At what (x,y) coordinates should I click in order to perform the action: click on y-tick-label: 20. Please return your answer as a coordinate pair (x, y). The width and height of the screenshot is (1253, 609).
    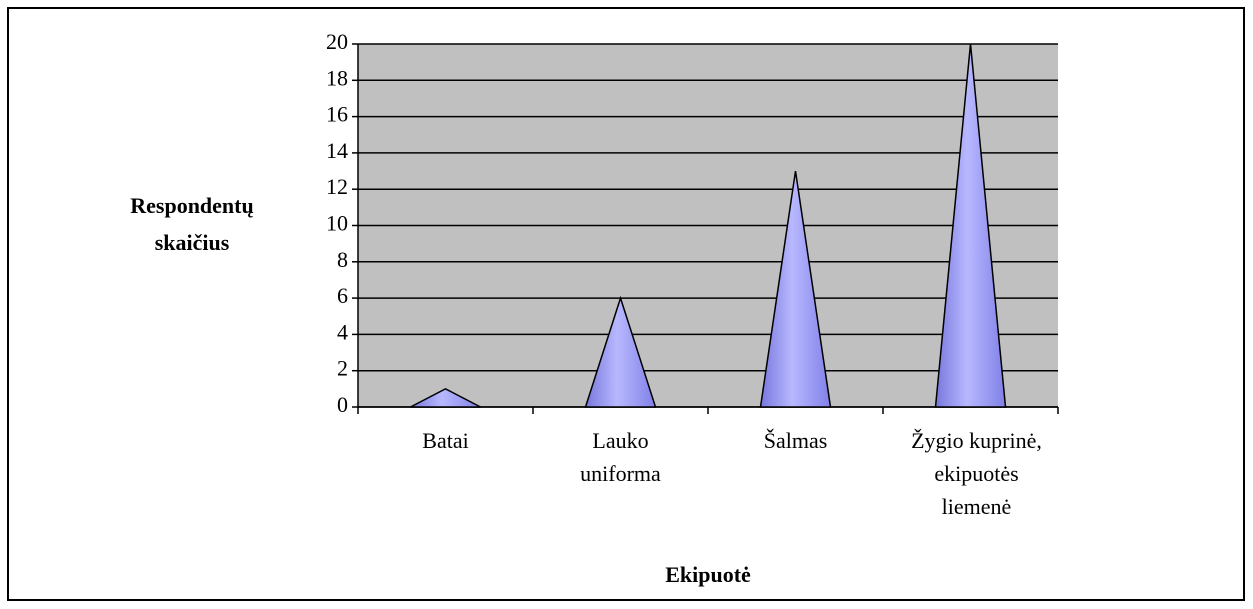
    Looking at the image, I should click on (337, 41).